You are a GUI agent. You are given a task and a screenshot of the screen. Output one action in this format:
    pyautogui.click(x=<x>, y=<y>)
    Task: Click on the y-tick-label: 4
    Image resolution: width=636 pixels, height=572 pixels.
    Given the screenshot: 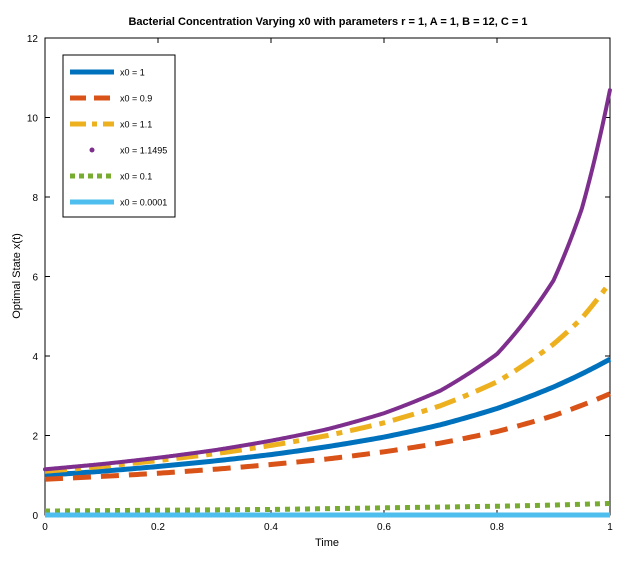 What is the action you would take?
    pyautogui.click(x=35, y=357)
    